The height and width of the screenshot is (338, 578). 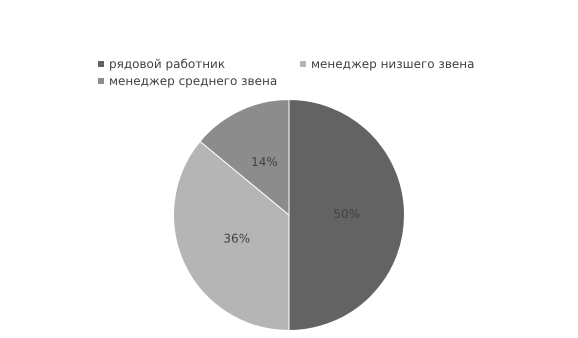 I want to click on legend-label: рядовой работник, so click(x=167, y=63).